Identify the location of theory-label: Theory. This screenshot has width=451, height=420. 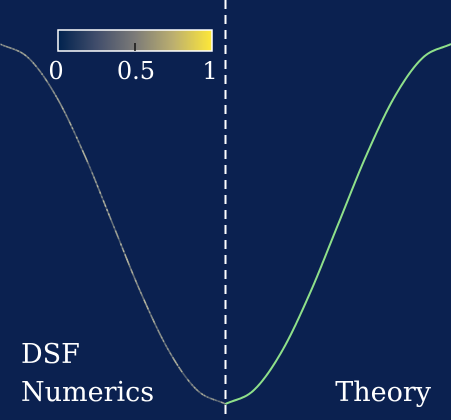
(383, 392).